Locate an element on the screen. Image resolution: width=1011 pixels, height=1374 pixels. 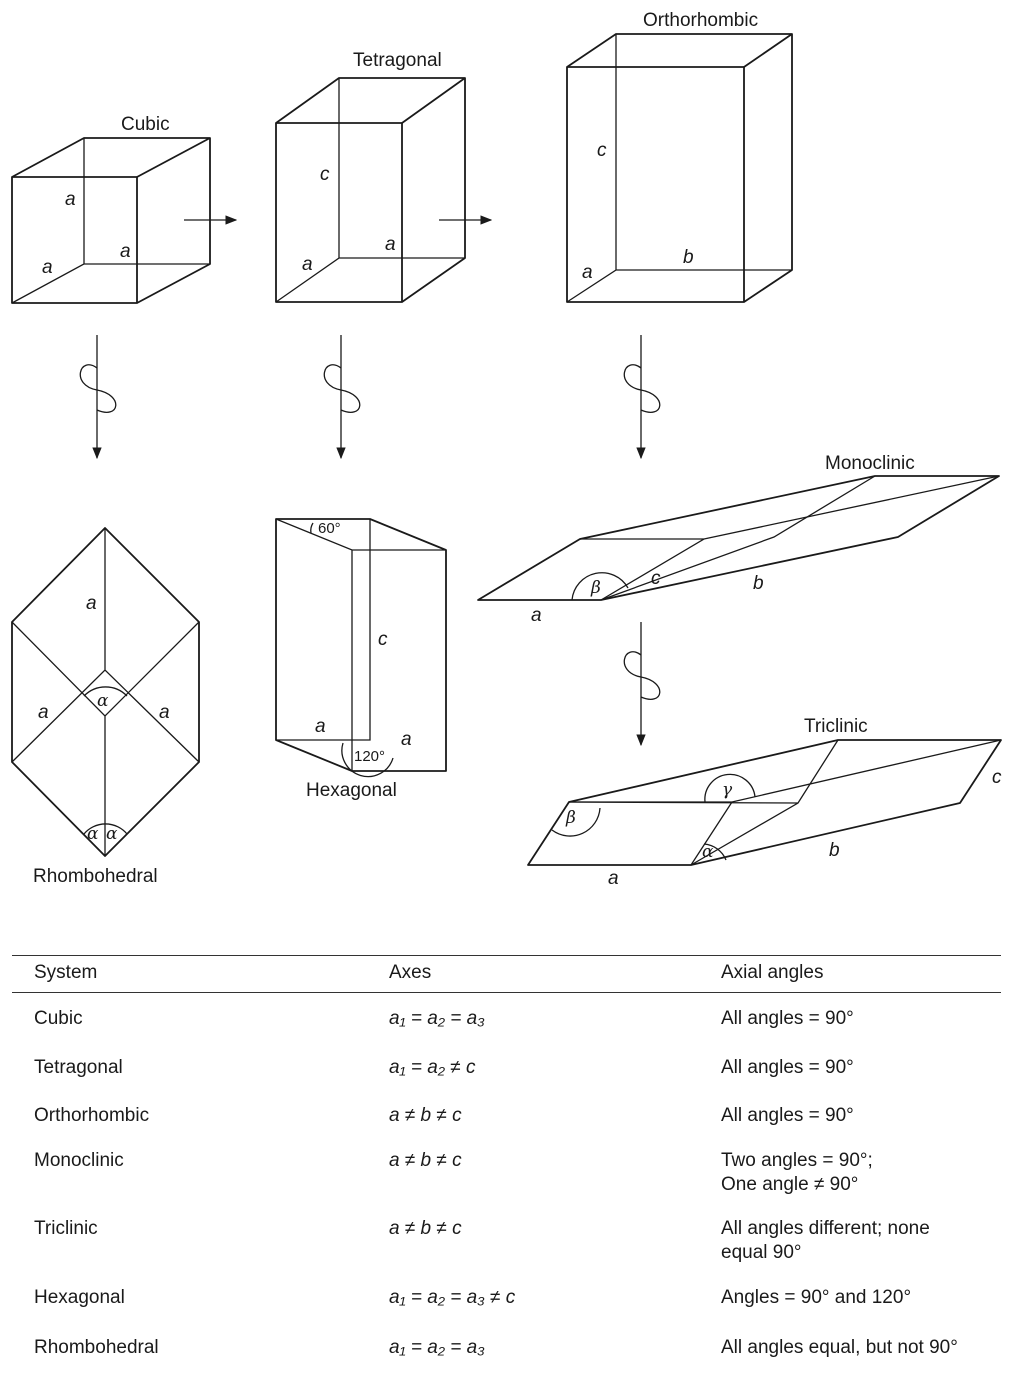
monoclinic-edge-label: a is located at coordinates (536, 615).